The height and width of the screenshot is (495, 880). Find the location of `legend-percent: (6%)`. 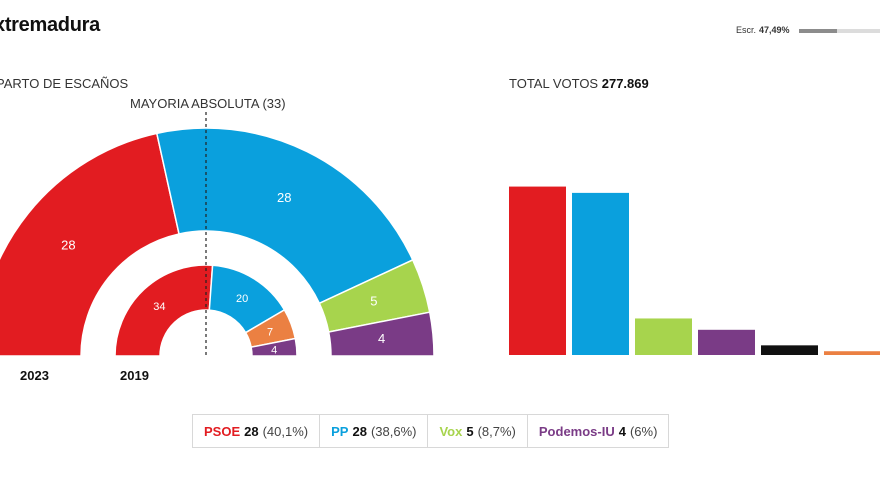

legend-percent: (6%) is located at coordinates (643, 431).